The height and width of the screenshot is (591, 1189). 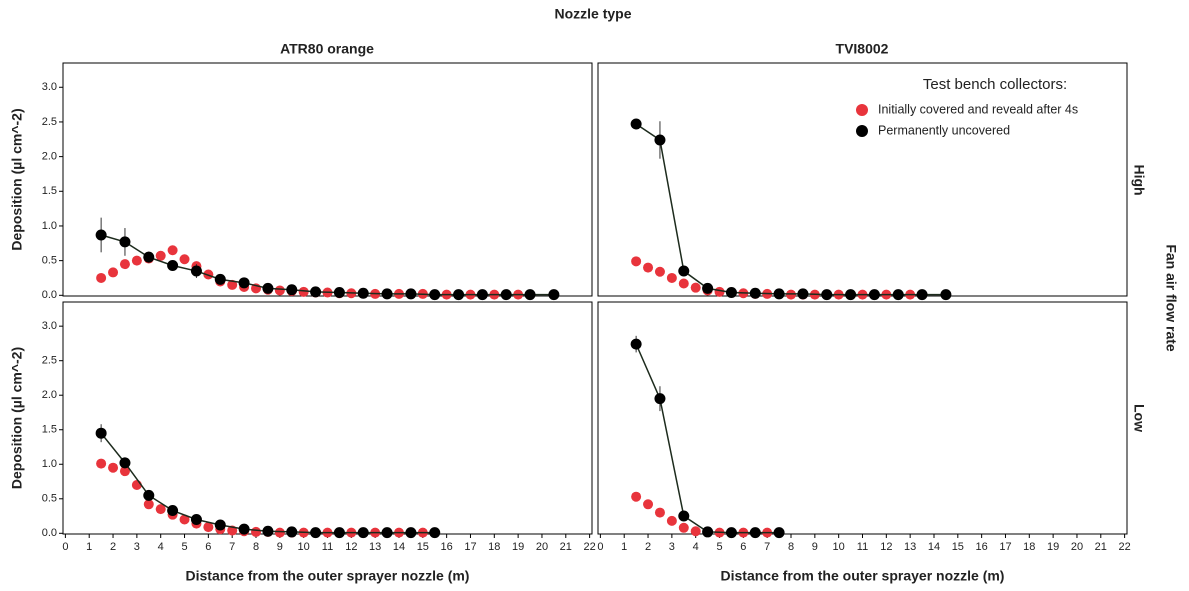 What do you see at coordinates (767, 547) in the screenshot?
I see `x-tick-label: 7` at bounding box center [767, 547].